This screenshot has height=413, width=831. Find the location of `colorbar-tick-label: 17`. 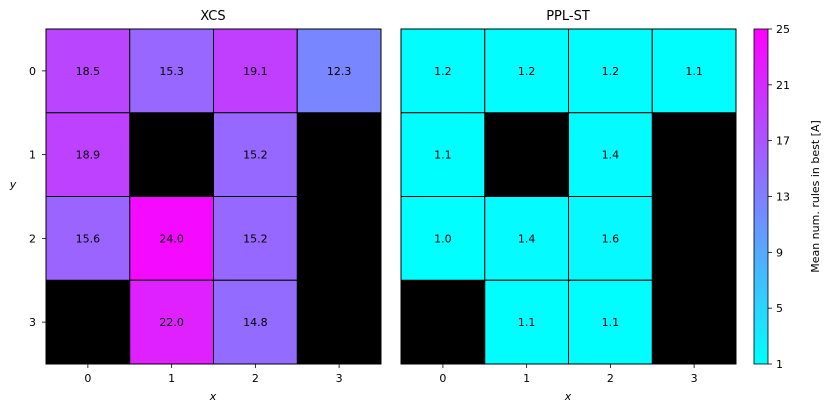

colorbar-tick-label: 17 is located at coordinates (783, 141).